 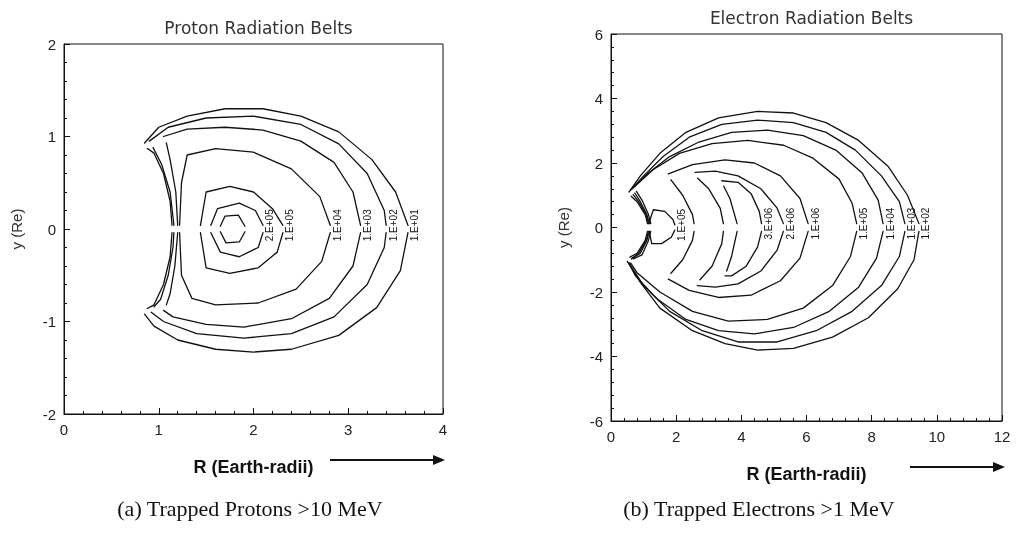 I want to click on text: 1.E+06, so click(x=815, y=223).